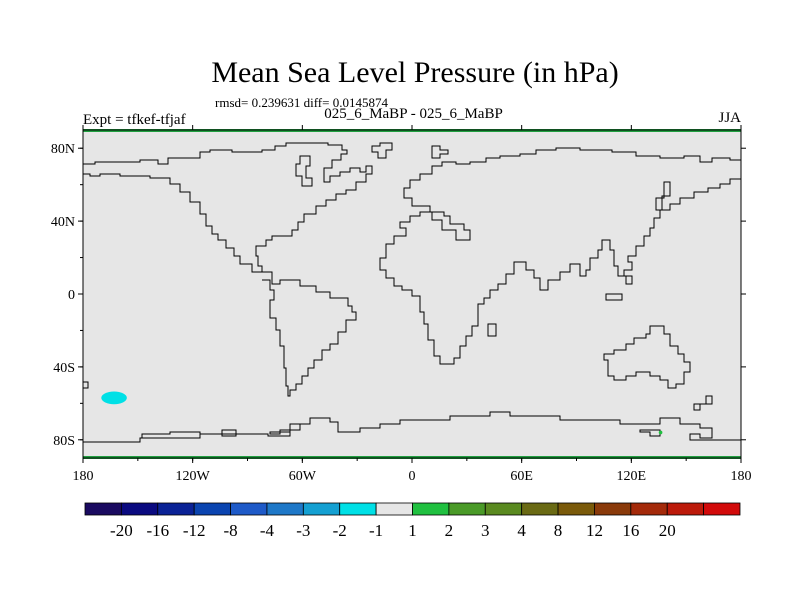 This screenshot has width=800, height=600. Describe the element at coordinates (340, 530) in the screenshot. I see `colorbar-label: -2` at that location.